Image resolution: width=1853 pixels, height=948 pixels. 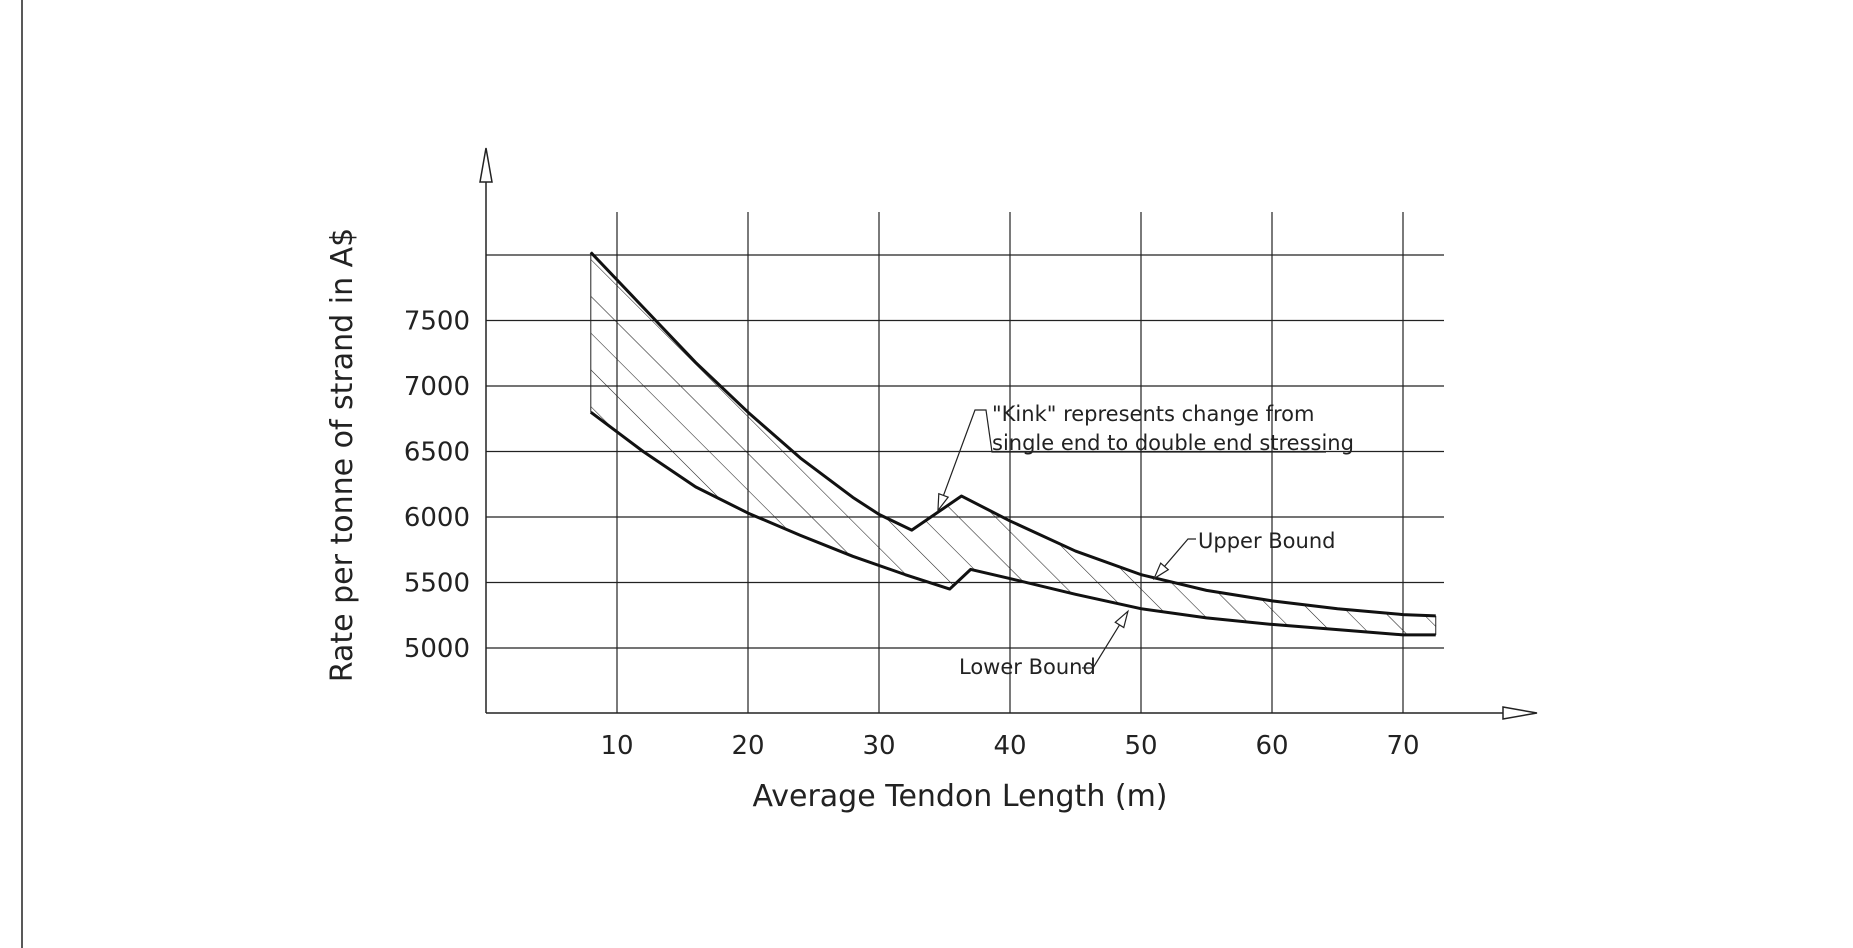 What do you see at coordinates (1131, 539) in the screenshot?
I see `annotation-leaders` at bounding box center [1131, 539].